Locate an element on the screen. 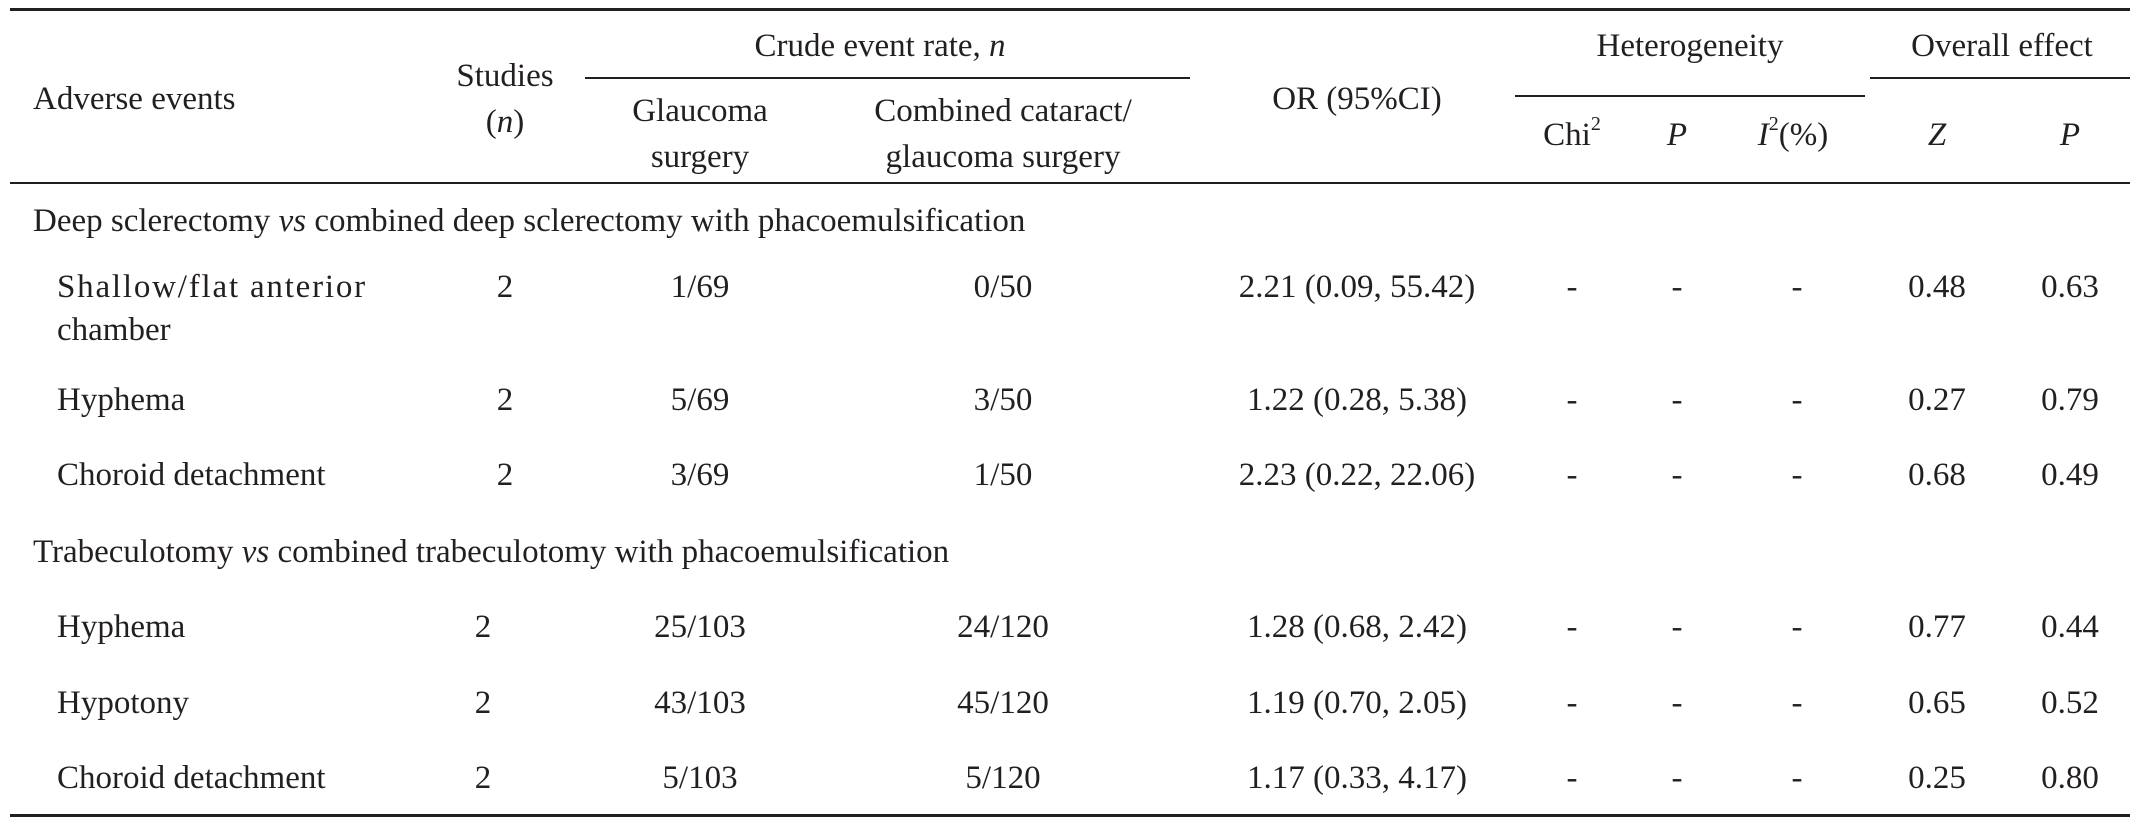 The image size is (2140, 824). row-or-ci: 2.21 (0.09, 55.42) is located at coordinates (1357, 287).